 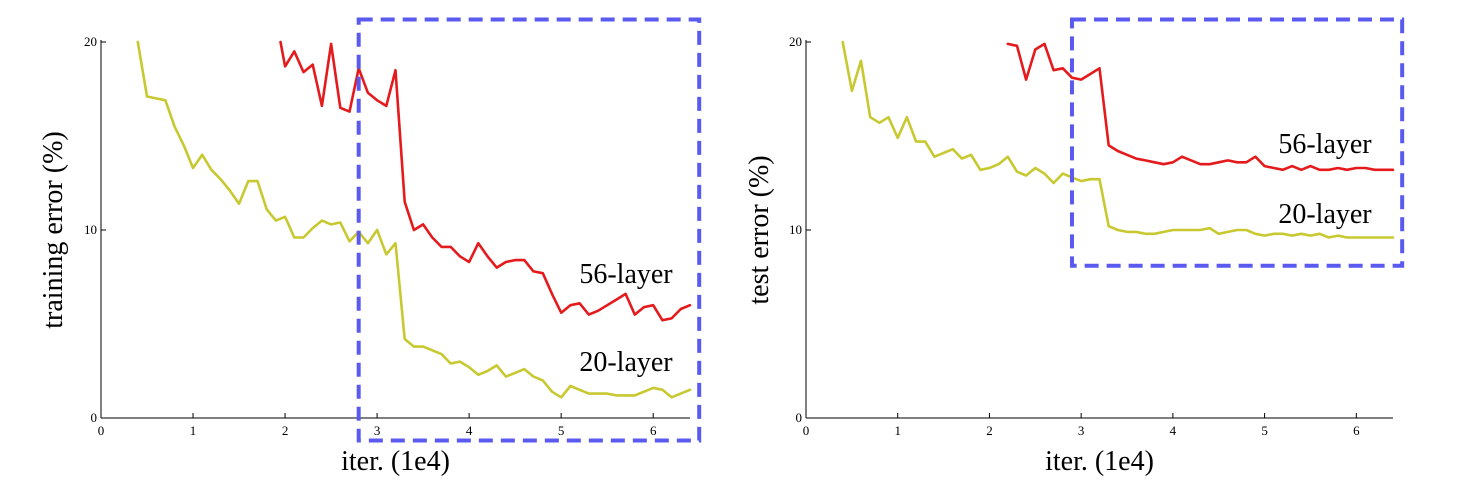 I want to click on y-axis-label: test error (%), so click(x=759, y=229).